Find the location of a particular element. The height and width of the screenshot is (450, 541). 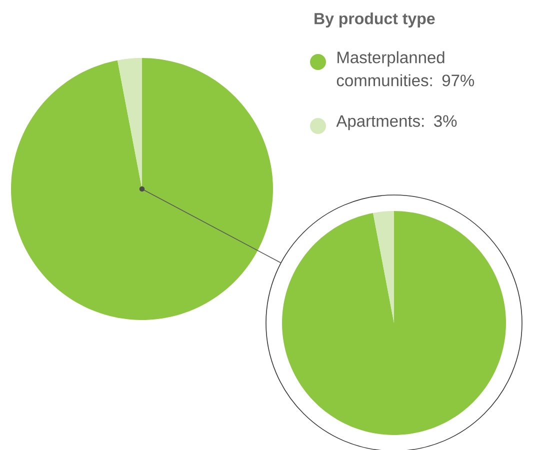

legend-label: Apartments: 3% is located at coordinates (396, 122).